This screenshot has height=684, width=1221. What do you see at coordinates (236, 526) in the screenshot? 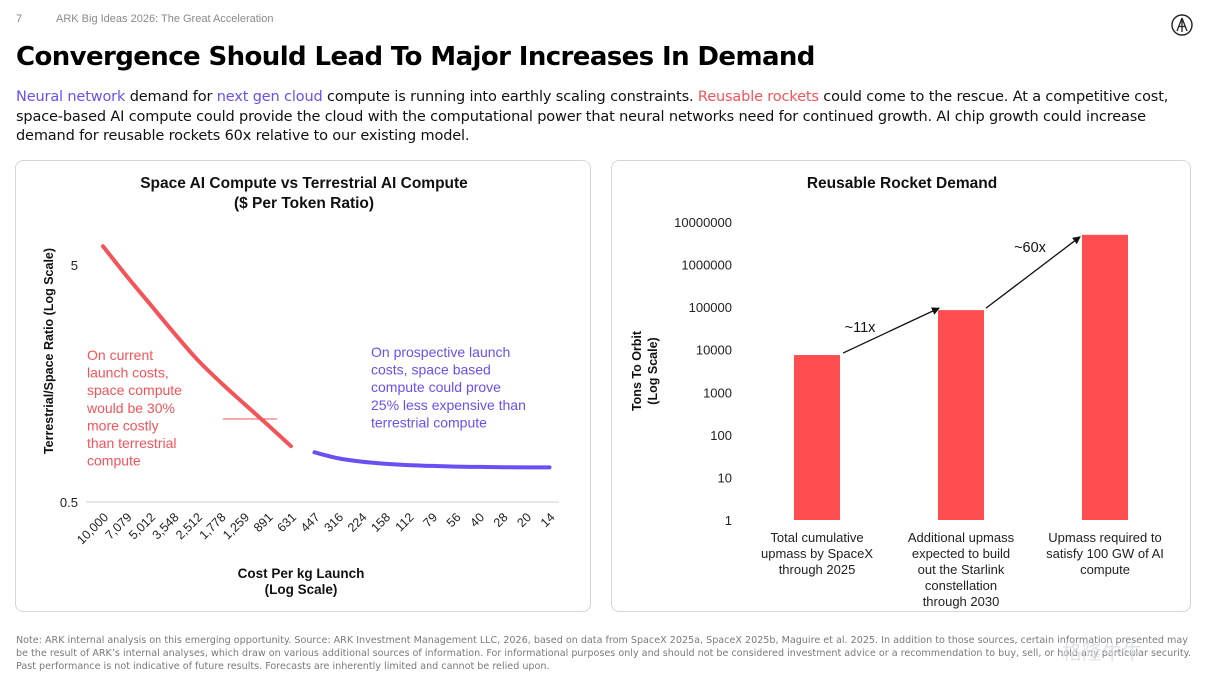
I see `x-tick-label: 1,259` at bounding box center [236, 526].